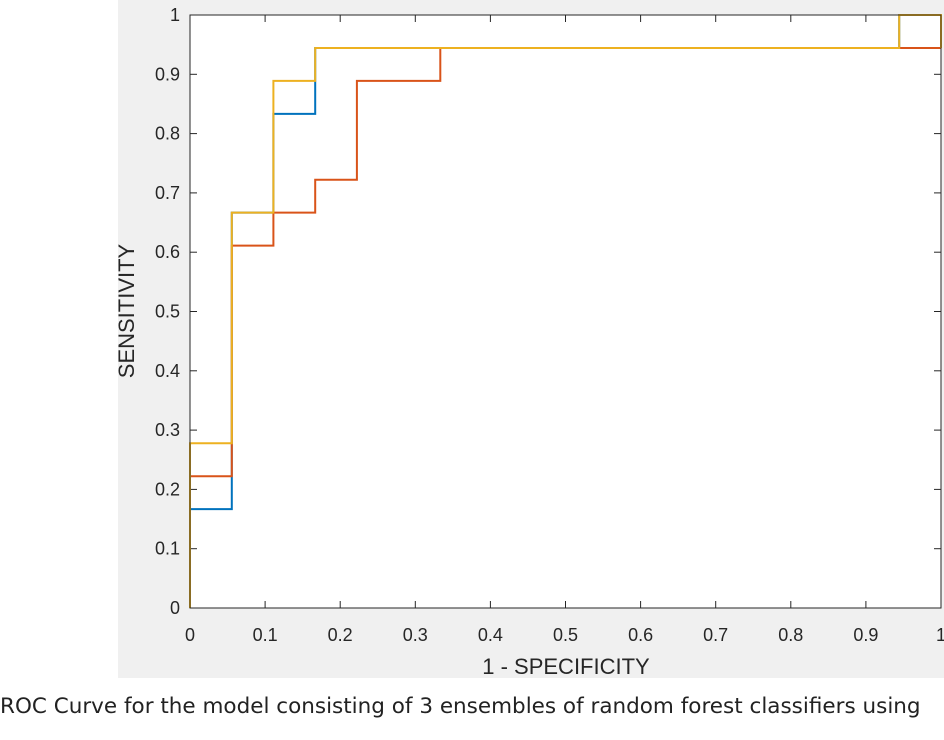 This screenshot has width=944, height=740. I want to click on y-tick-label: 0.4, so click(167, 371).